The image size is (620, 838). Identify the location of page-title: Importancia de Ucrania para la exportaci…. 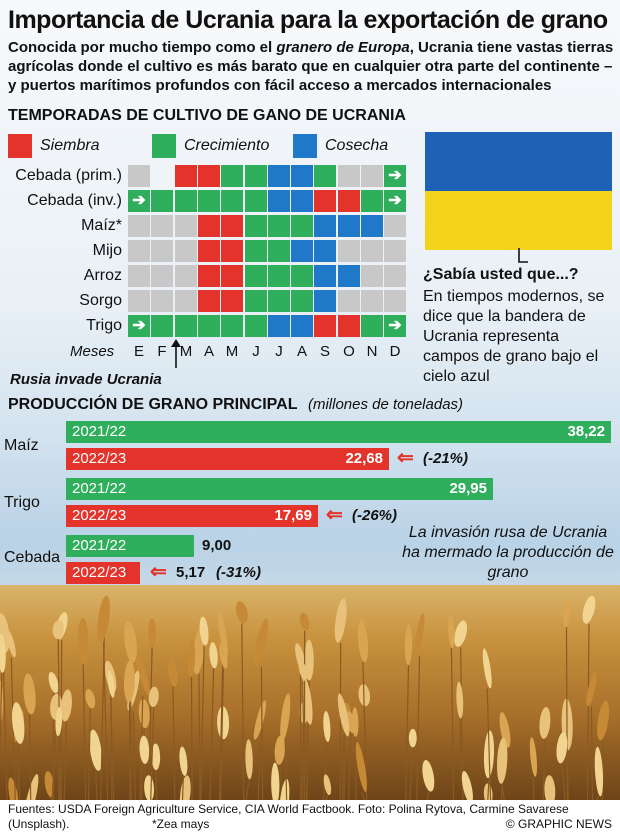
(308, 20).